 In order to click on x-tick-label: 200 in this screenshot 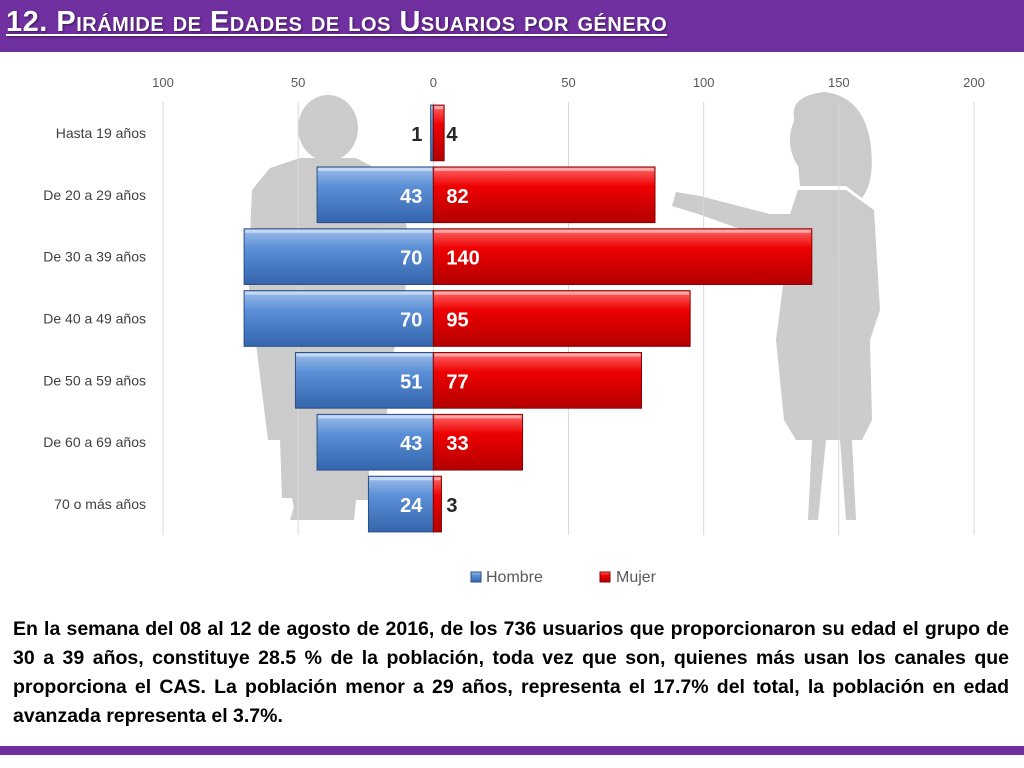, I will do `click(974, 82)`.